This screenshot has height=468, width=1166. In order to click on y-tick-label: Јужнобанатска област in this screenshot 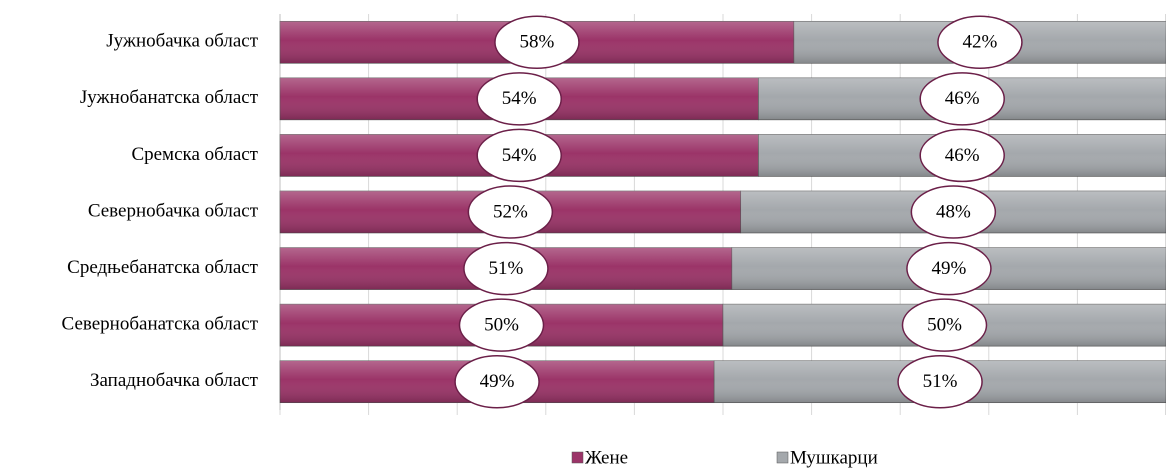, I will do `click(169, 97)`.